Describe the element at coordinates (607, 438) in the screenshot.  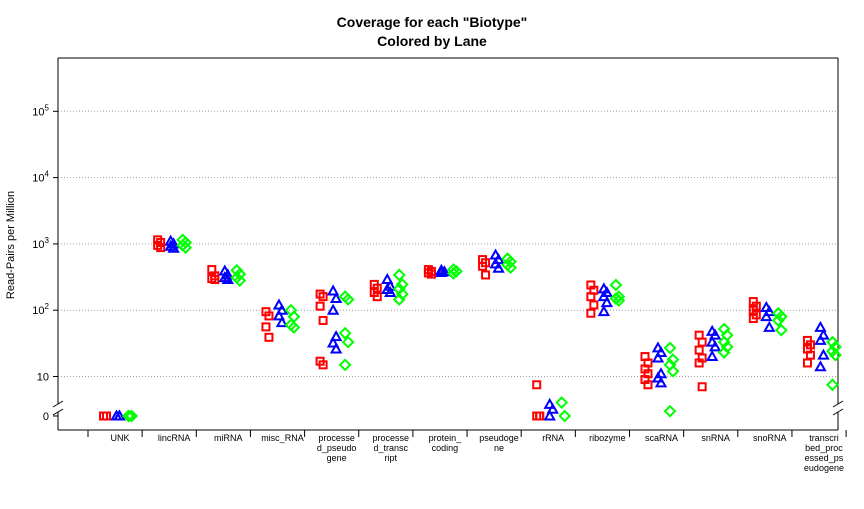
I see `x-tick-label: ribozyme` at that location.